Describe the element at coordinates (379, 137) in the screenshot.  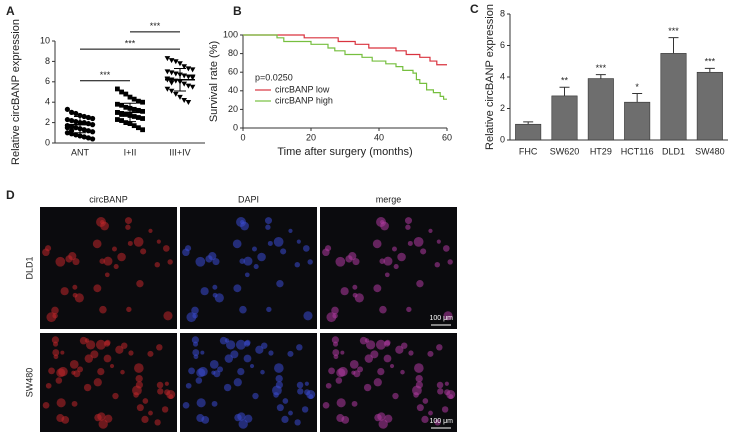
I see `x-tick-label: 40` at that location.